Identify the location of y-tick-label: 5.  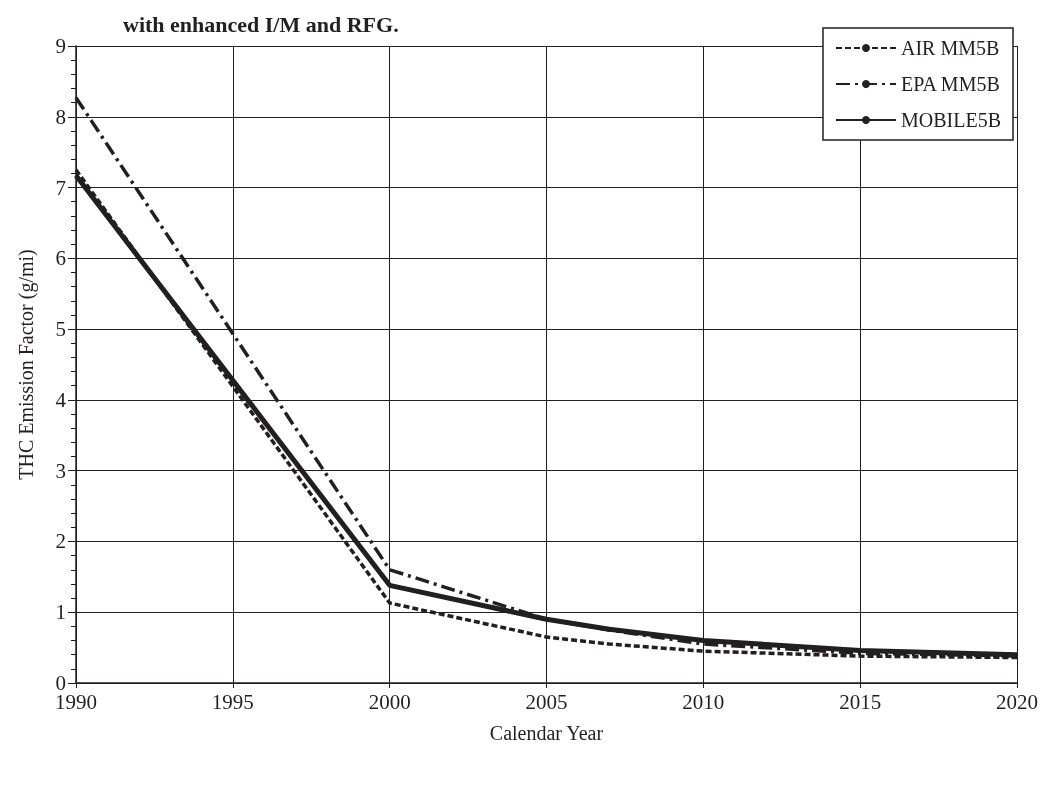
(60, 329).